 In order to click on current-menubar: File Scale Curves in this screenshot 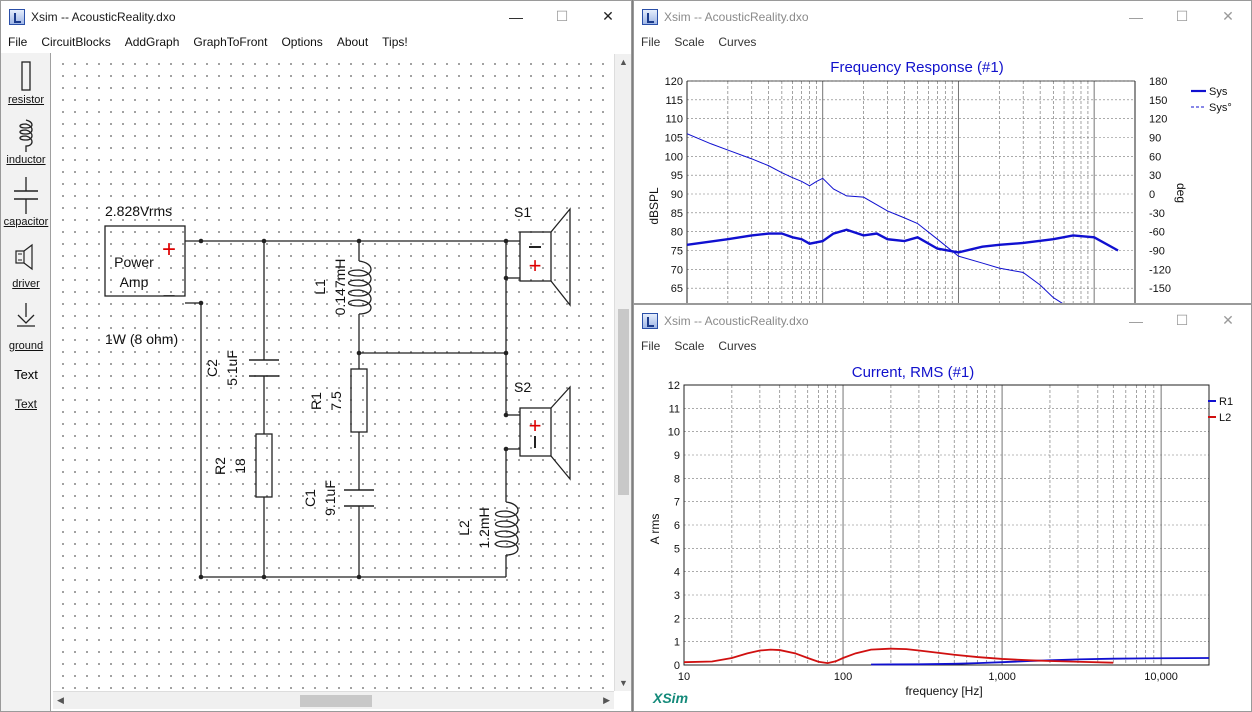, I will do `click(942, 346)`.